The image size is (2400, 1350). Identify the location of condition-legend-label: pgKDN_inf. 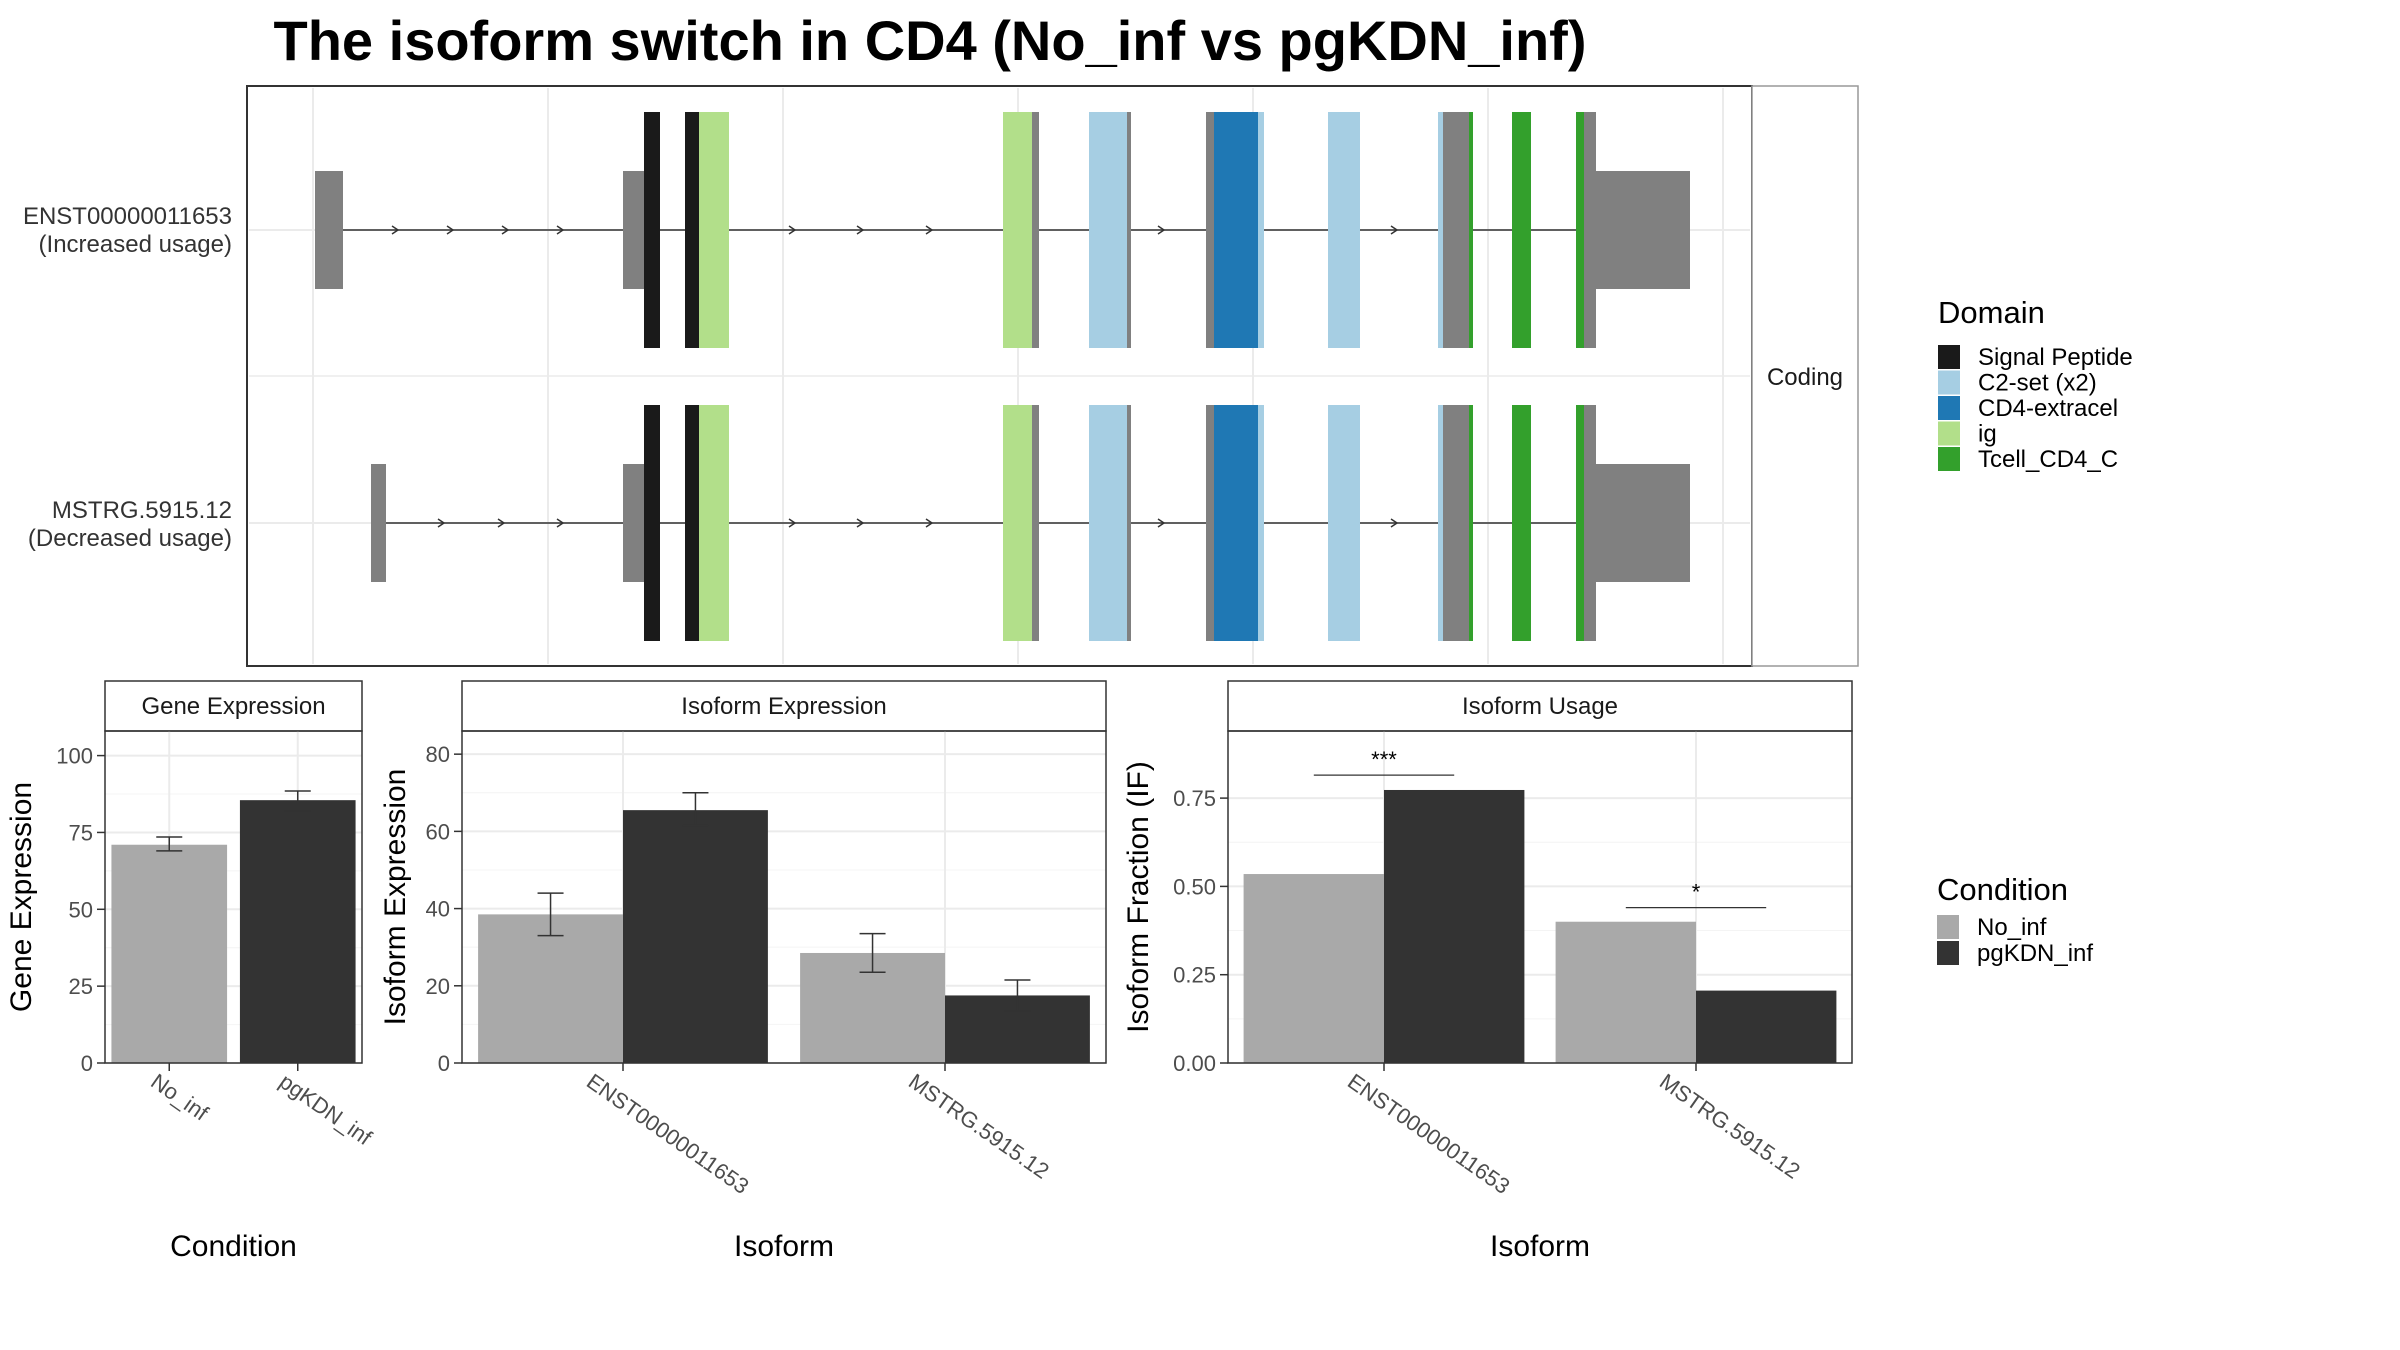
(2035, 953).